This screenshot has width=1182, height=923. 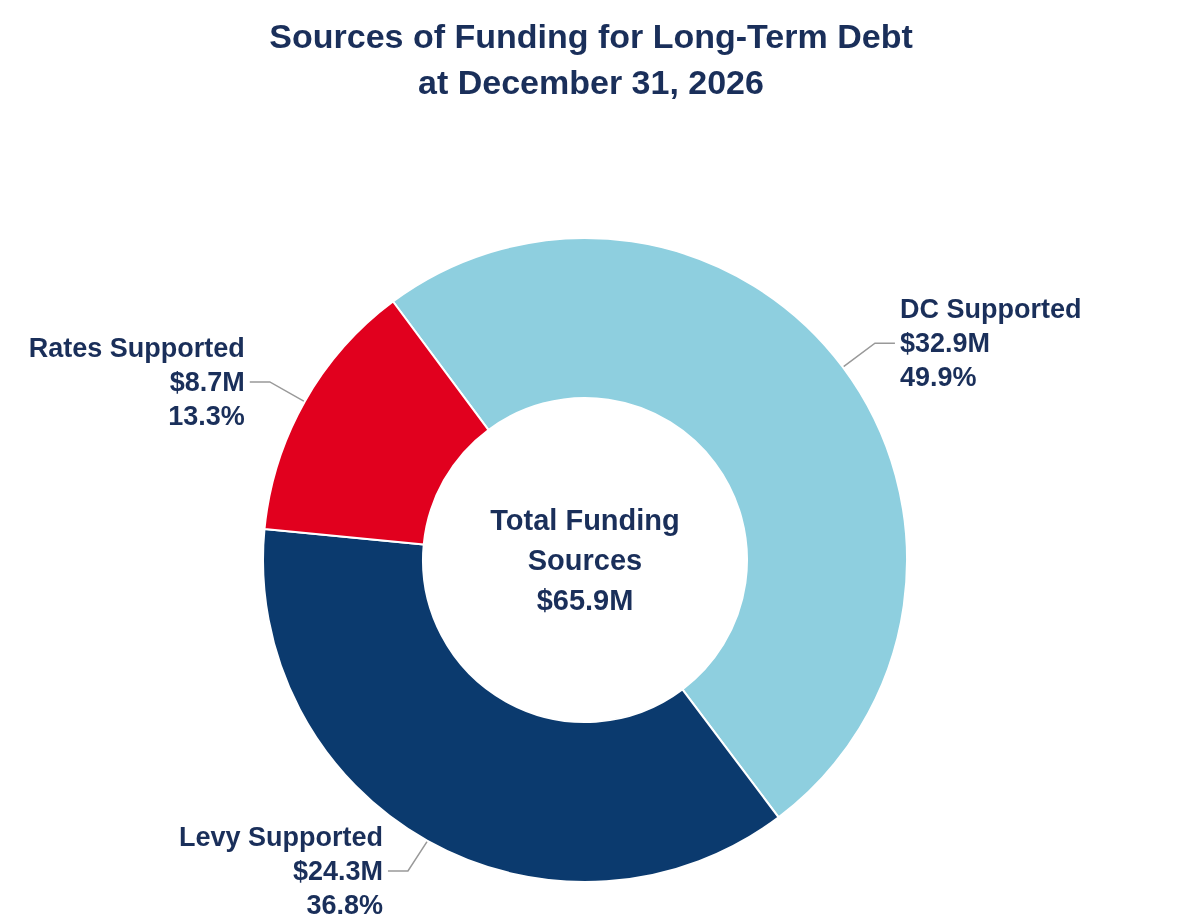 What do you see at coordinates (206, 398) in the screenshot?
I see `data-label: $8.7M 13.3%` at bounding box center [206, 398].